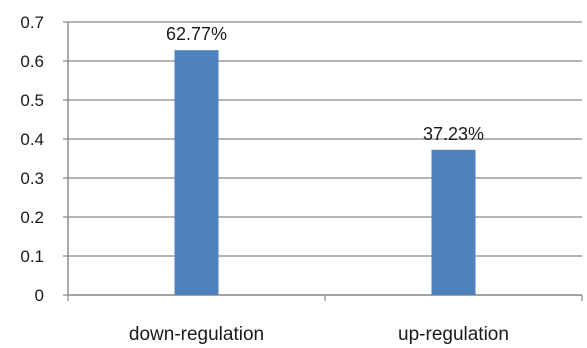  What do you see at coordinates (32, 217) in the screenshot?
I see `y-tick-label: 0.2` at bounding box center [32, 217].